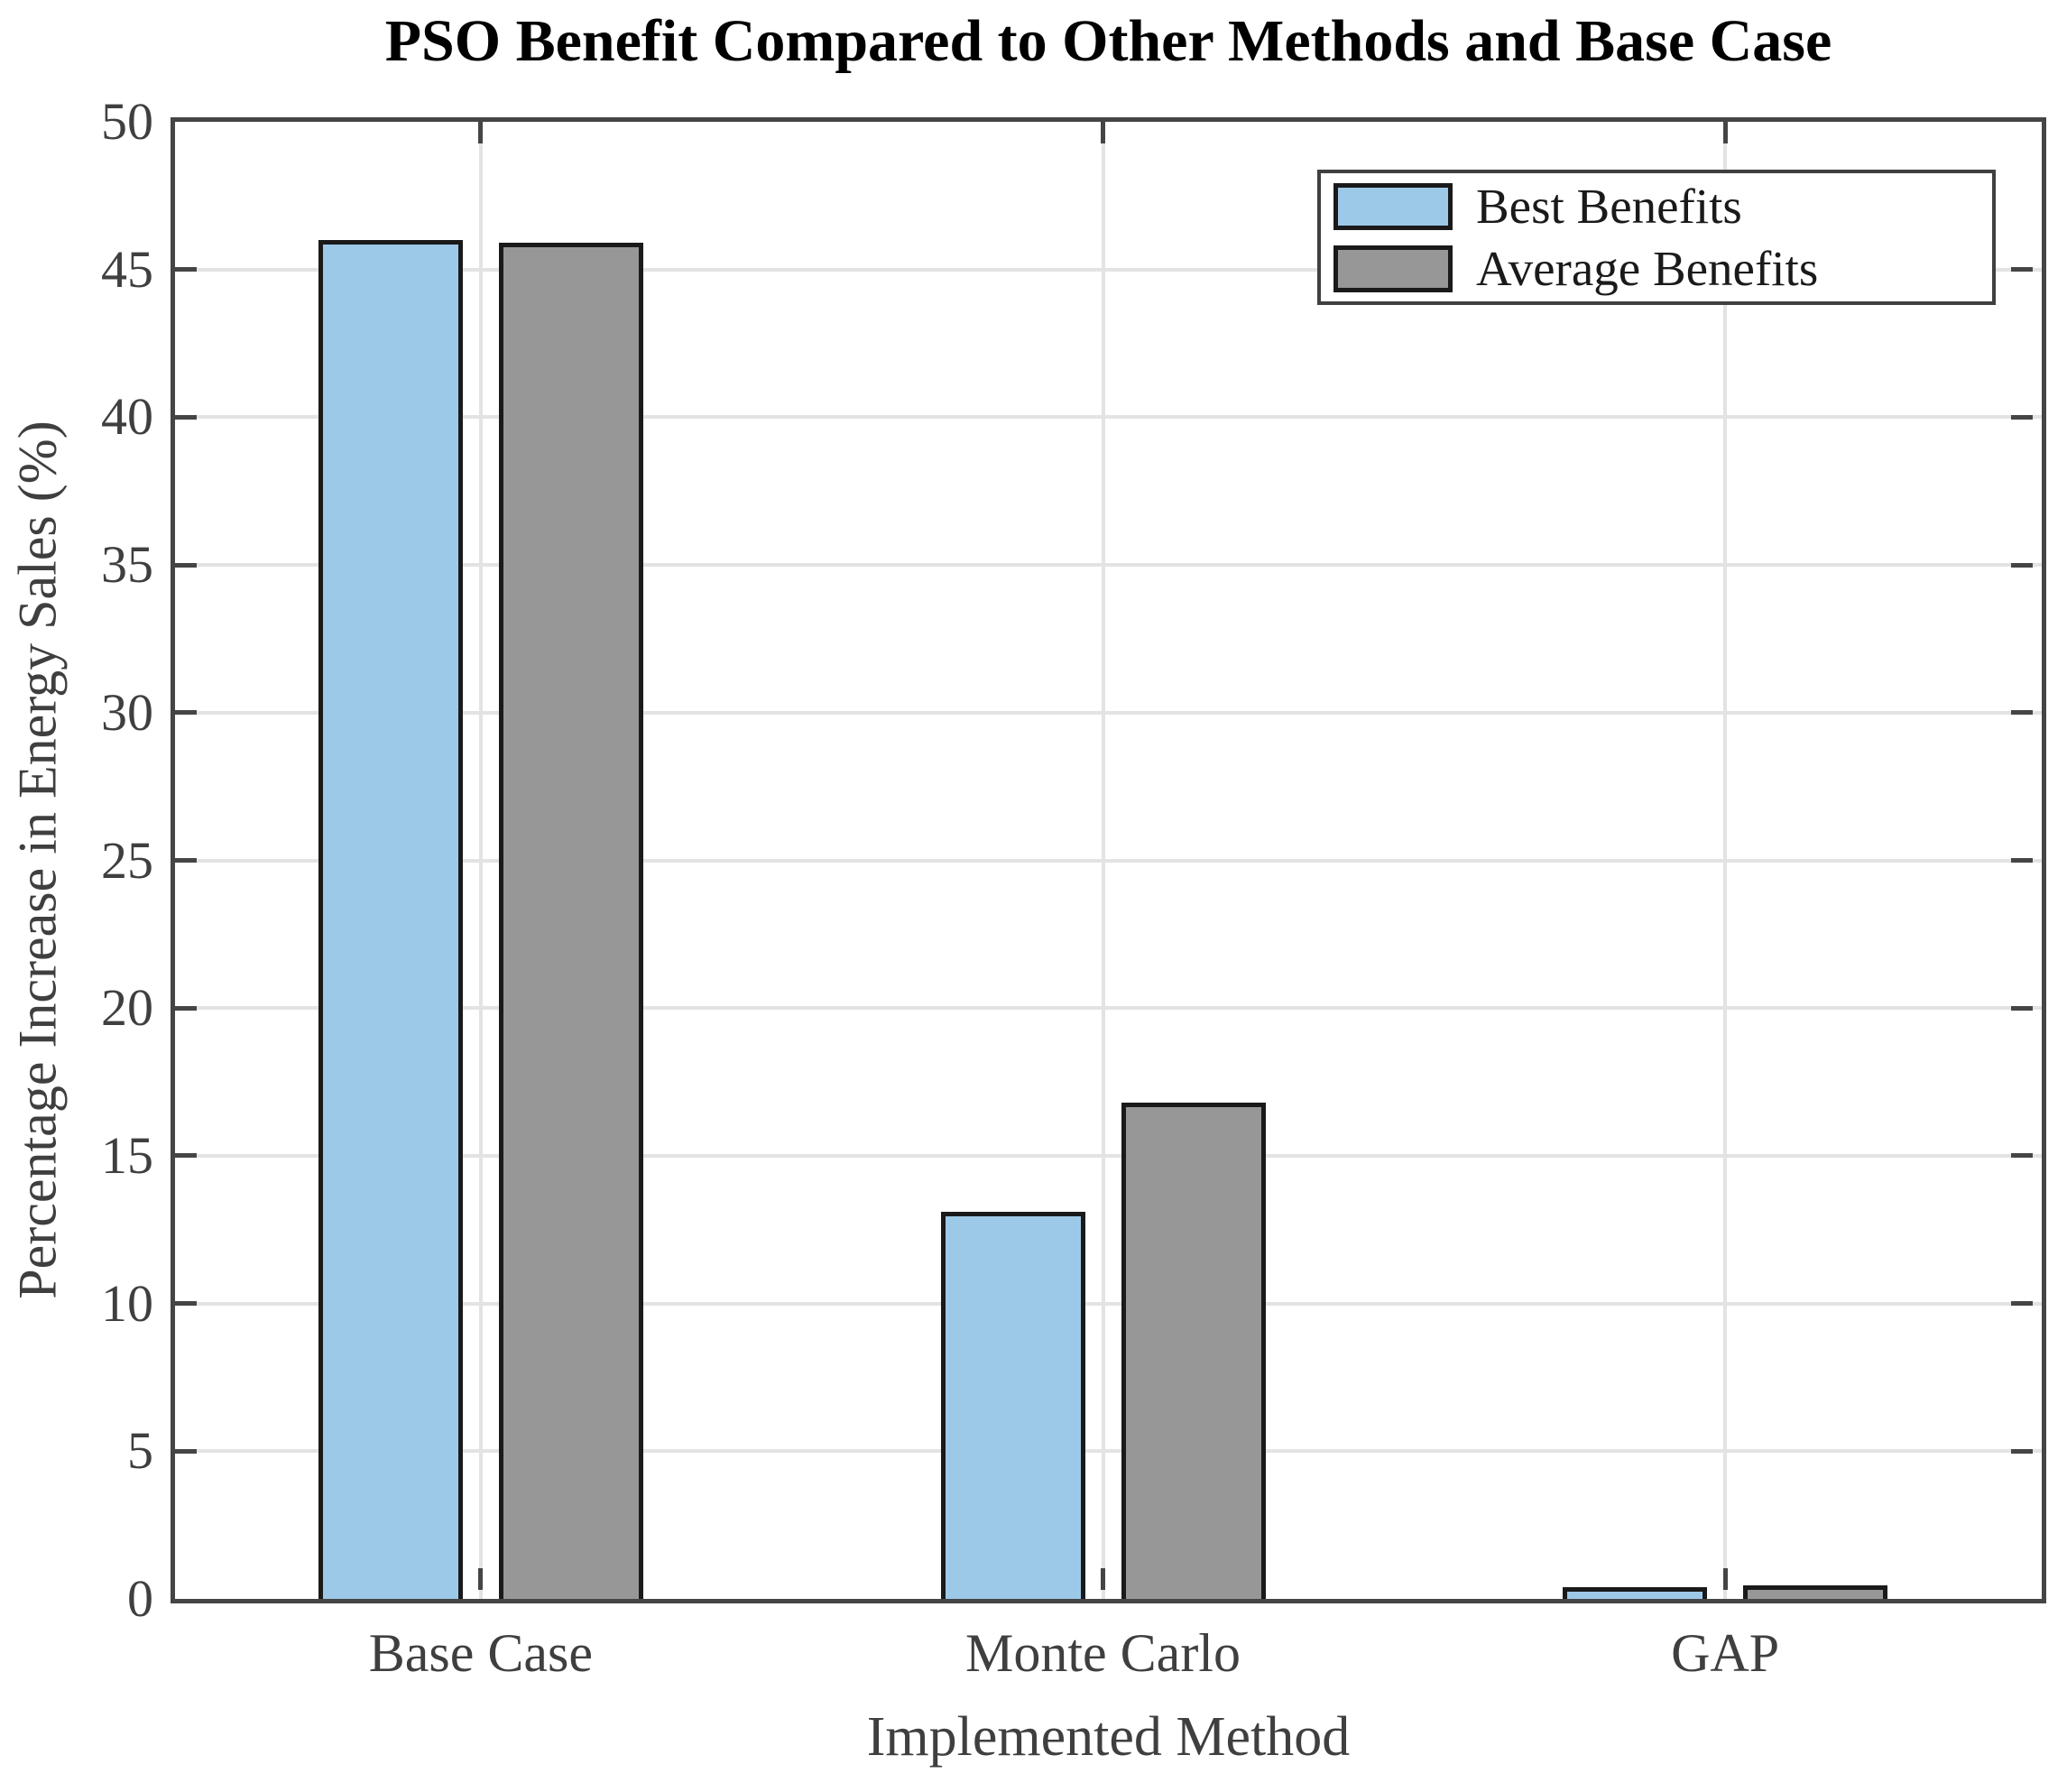 Image resolution: width=2067 pixels, height=1792 pixels. I want to click on bar-best-benefits-base-case, so click(390, 919).